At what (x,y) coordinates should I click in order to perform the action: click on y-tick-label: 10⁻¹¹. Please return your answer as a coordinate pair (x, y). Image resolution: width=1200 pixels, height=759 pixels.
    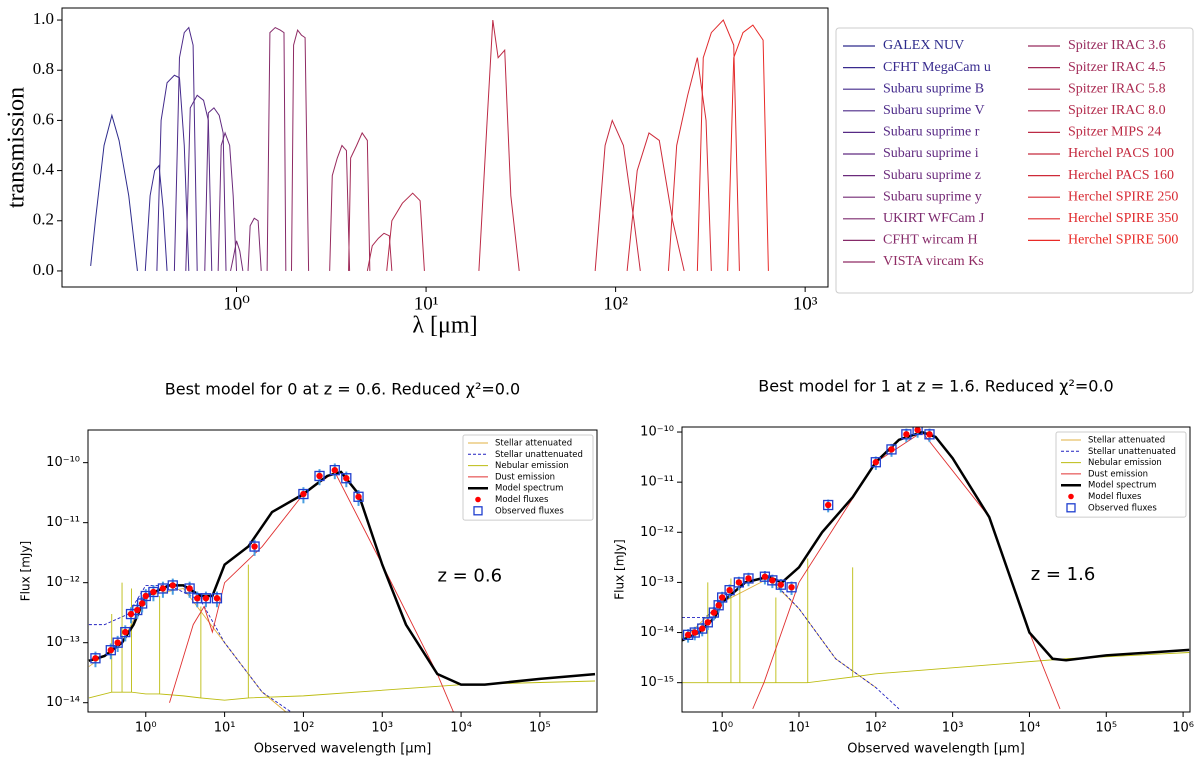
    Looking at the image, I should click on (657, 482).